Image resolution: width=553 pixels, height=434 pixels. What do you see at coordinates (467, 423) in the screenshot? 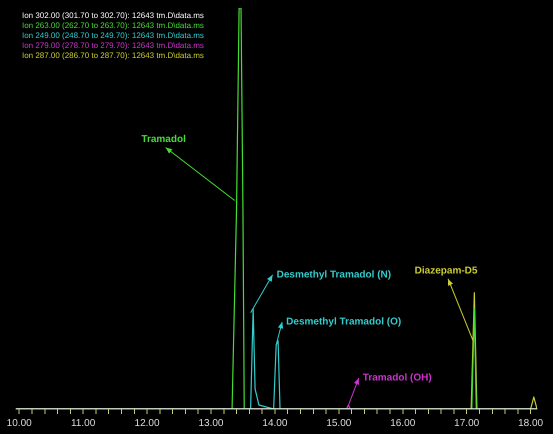
I see `x-tick-label: 17.00` at bounding box center [467, 423].